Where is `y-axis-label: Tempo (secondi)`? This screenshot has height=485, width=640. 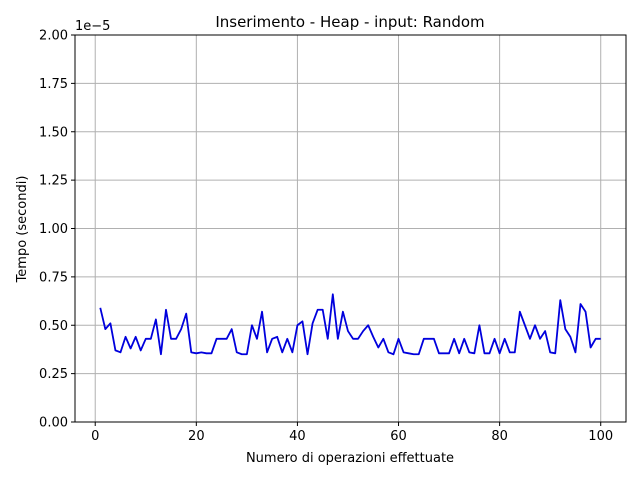
y-axis-label: Tempo (secondi) is located at coordinates (22, 230).